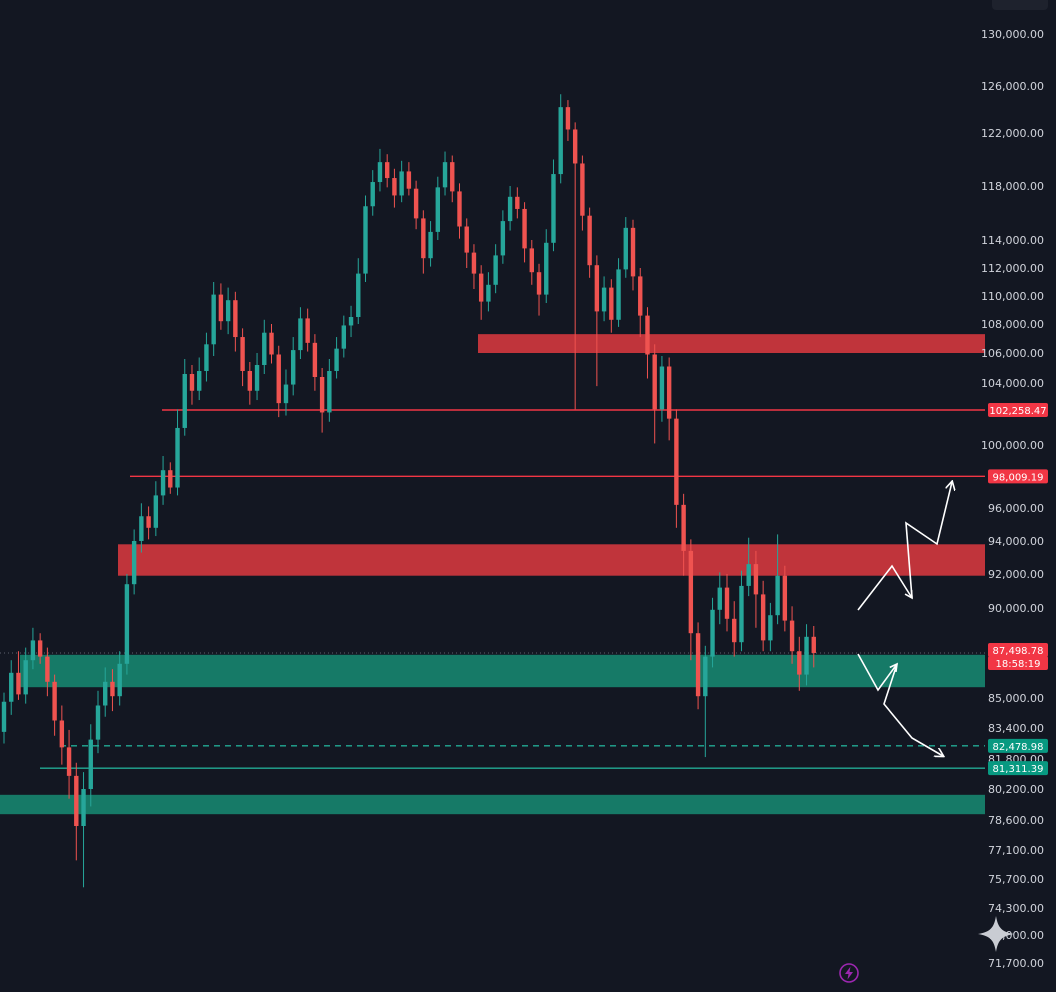 The height and width of the screenshot is (992, 1056). Describe the element at coordinates (1020, 5) in the screenshot. I see `toolbar-corner` at that location.